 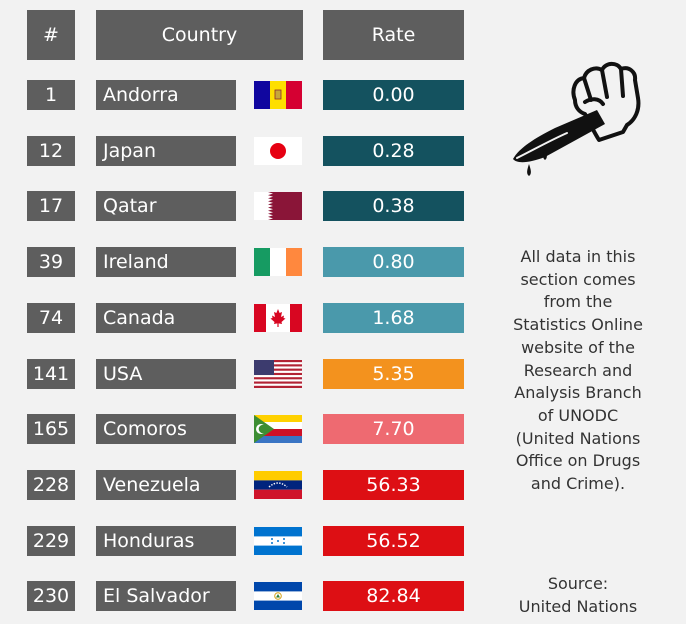 What do you see at coordinates (199, 35) in the screenshot?
I see `country-column-header: Country` at bounding box center [199, 35].